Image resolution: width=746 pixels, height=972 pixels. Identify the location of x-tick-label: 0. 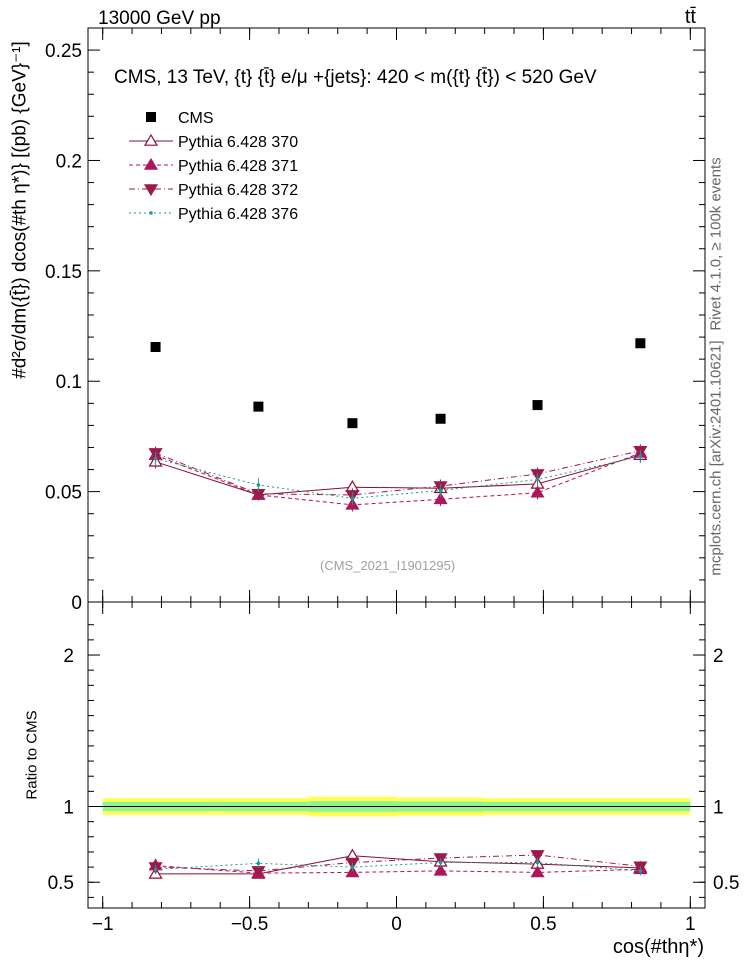
(396, 924).